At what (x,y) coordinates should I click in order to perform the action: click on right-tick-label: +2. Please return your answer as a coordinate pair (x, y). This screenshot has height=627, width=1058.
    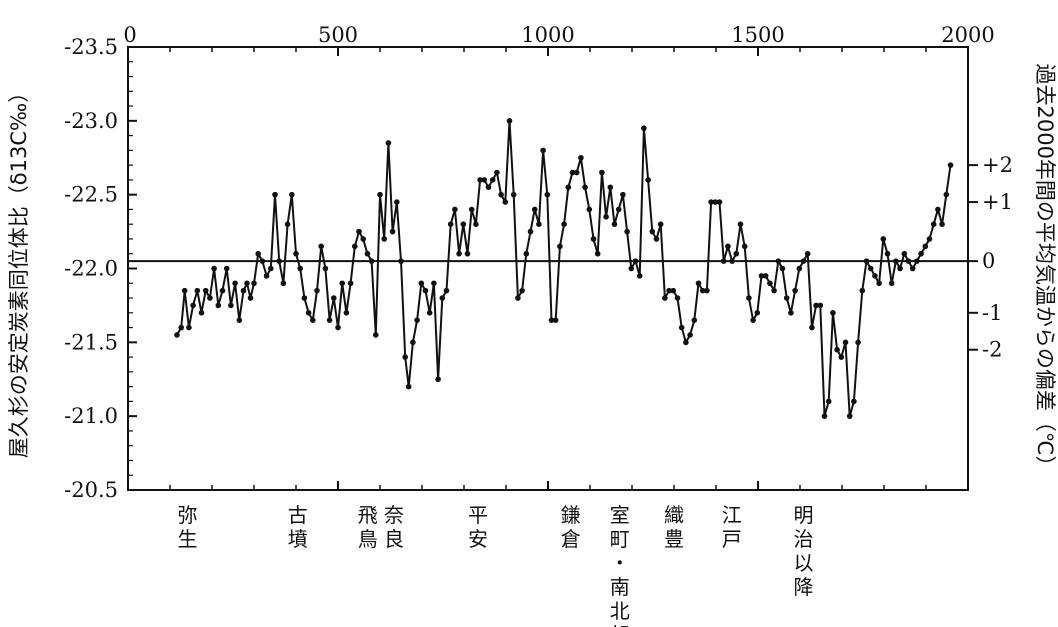
    Looking at the image, I should click on (997, 165).